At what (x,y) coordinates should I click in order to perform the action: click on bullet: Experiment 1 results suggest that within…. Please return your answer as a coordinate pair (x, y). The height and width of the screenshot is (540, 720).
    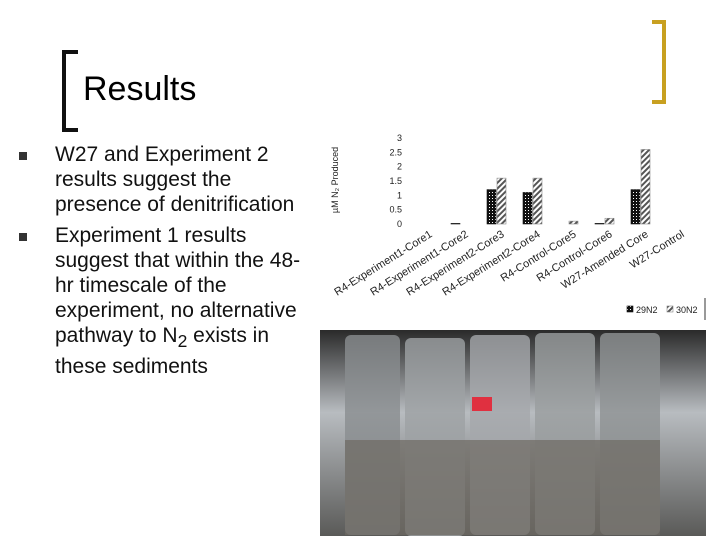
    Looking at the image, I should click on (162, 301).